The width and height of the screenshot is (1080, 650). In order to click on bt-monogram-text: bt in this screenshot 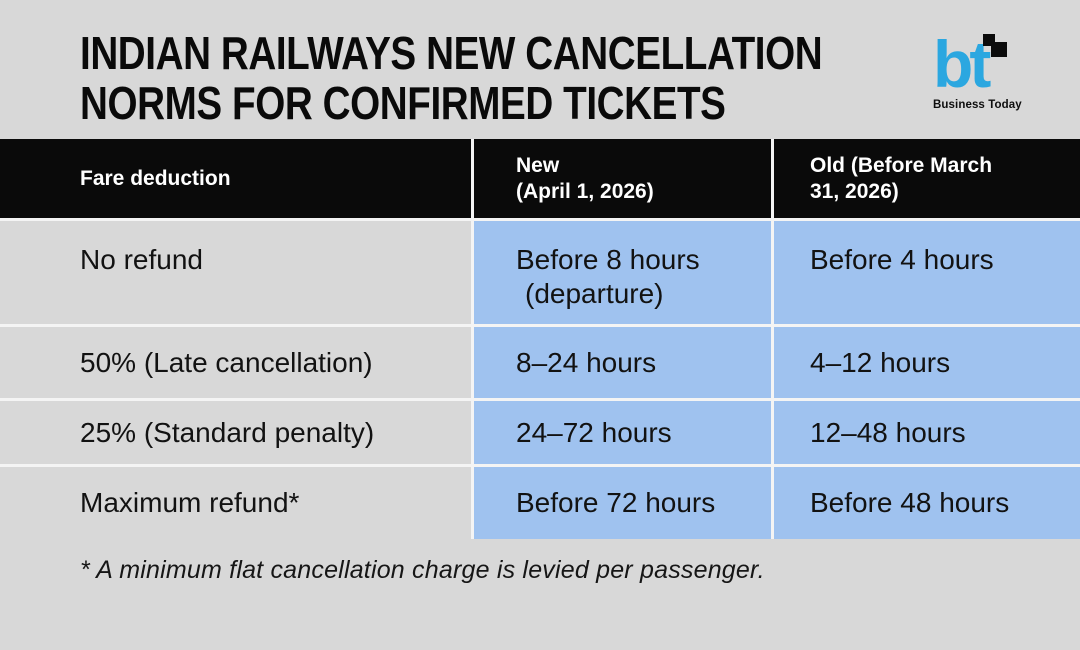, I will do `click(962, 64)`.